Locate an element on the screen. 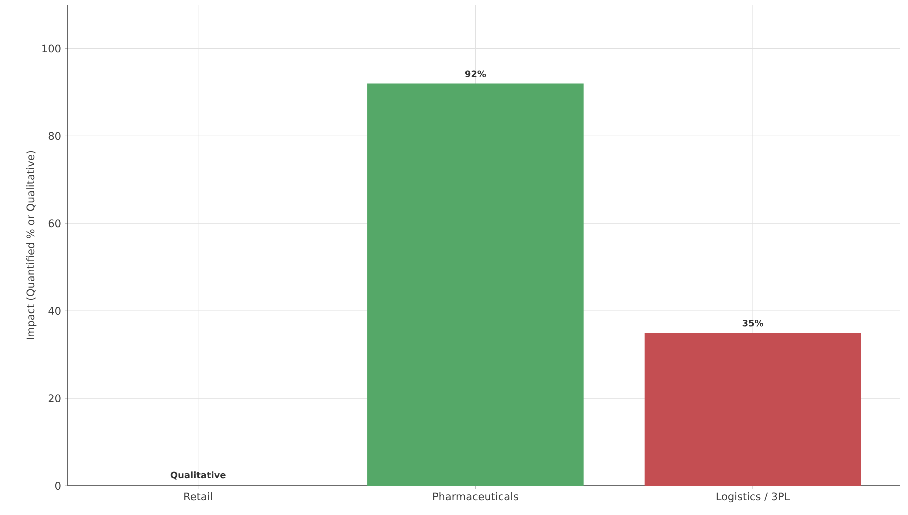 The image size is (908, 515). y-axis-title: Impact (Quantified % or Qualitative) is located at coordinates (31, 245).